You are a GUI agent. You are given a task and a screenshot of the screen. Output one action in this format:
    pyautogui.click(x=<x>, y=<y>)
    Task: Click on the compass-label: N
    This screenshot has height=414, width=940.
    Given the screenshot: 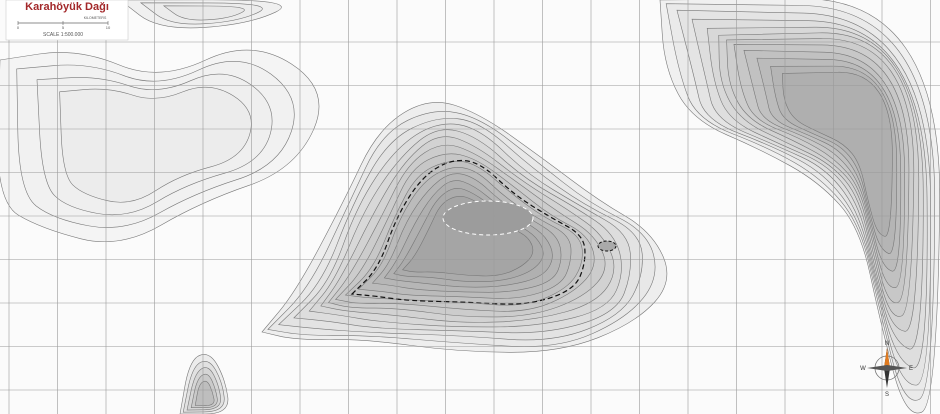 What is the action you would take?
    pyautogui.click(x=887, y=344)
    